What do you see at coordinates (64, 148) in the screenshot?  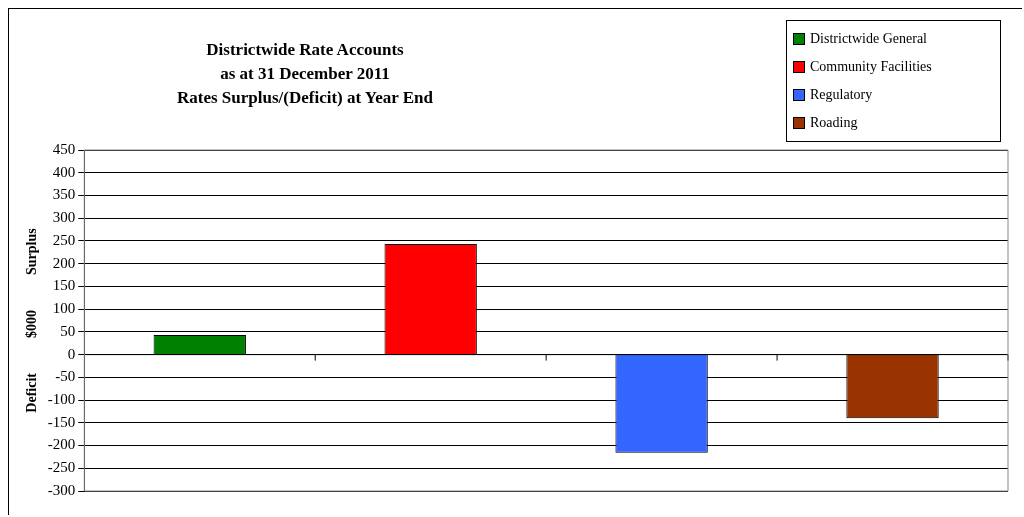 I see `y-tick-label: 450` at bounding box center [64, 148].